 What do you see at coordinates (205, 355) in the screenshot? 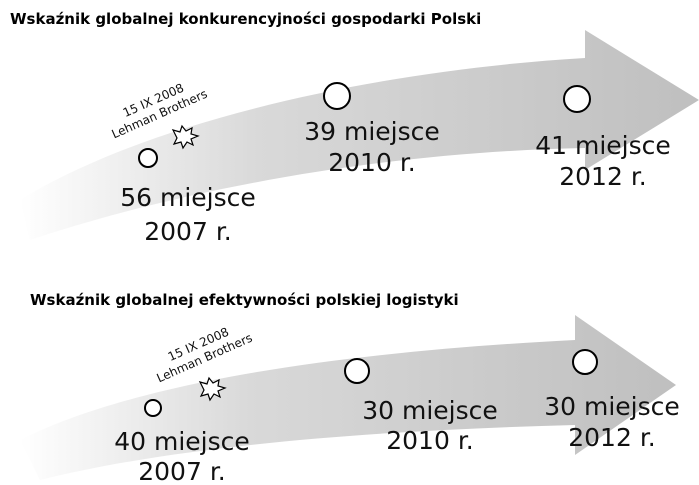
I see `annotation: 15 IX 2008 Lehman Brothers` at bounding box center [205, 355].